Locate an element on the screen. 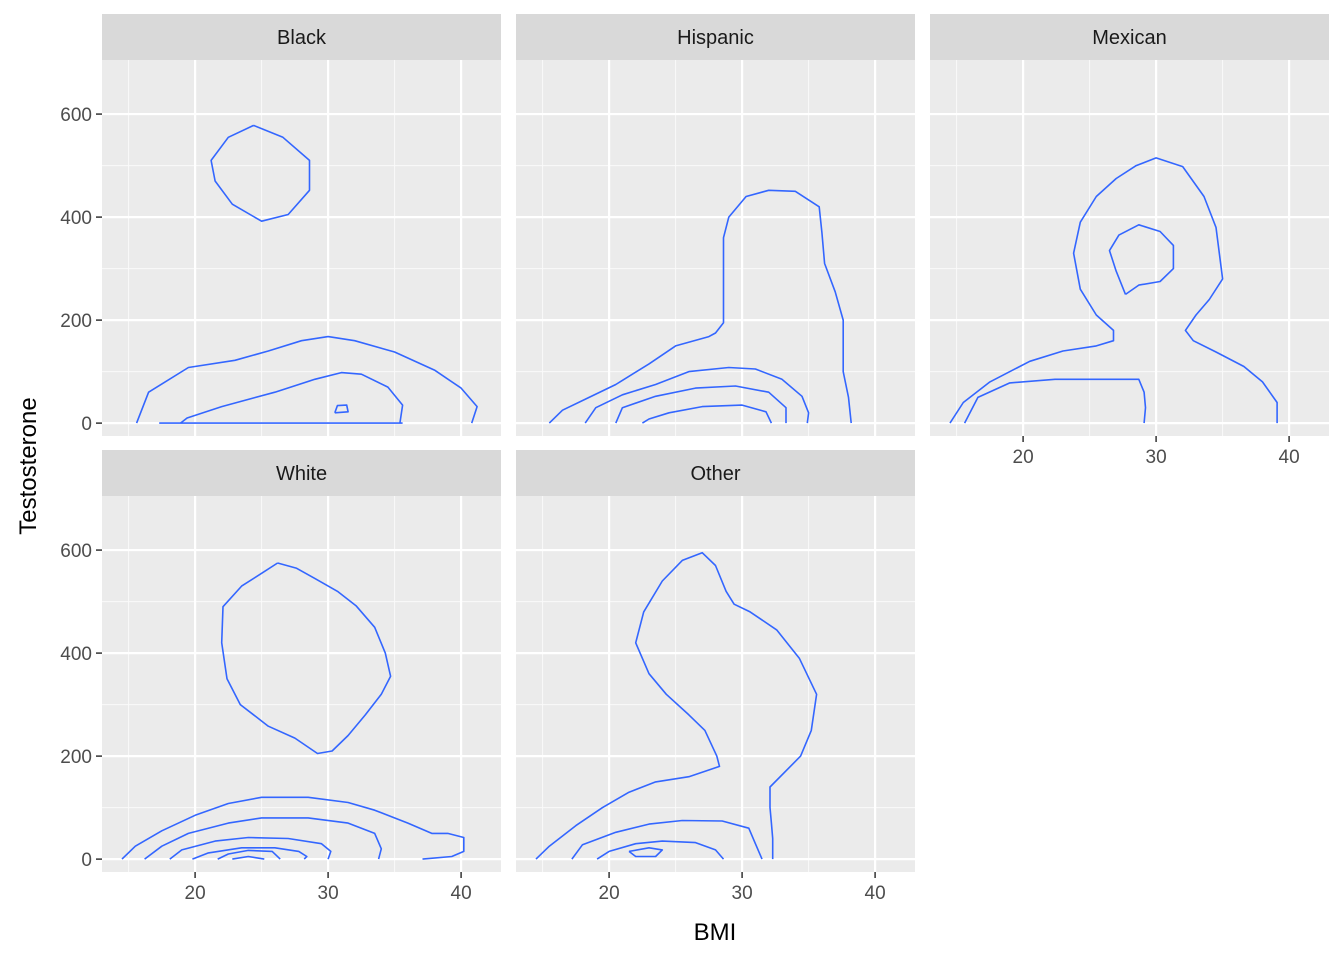 The height and width of the screenshot is (960, 1344). facet-hispanic: Hispanic is located at coordinates (715, 225).